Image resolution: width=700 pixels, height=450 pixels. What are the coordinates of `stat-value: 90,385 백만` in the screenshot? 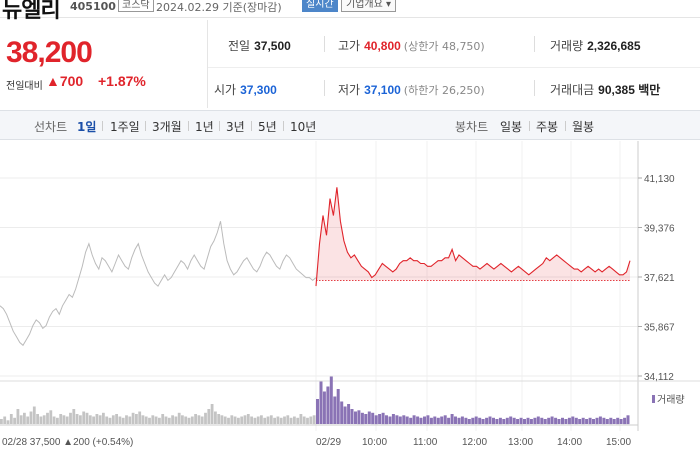 It's located at (629, 90).